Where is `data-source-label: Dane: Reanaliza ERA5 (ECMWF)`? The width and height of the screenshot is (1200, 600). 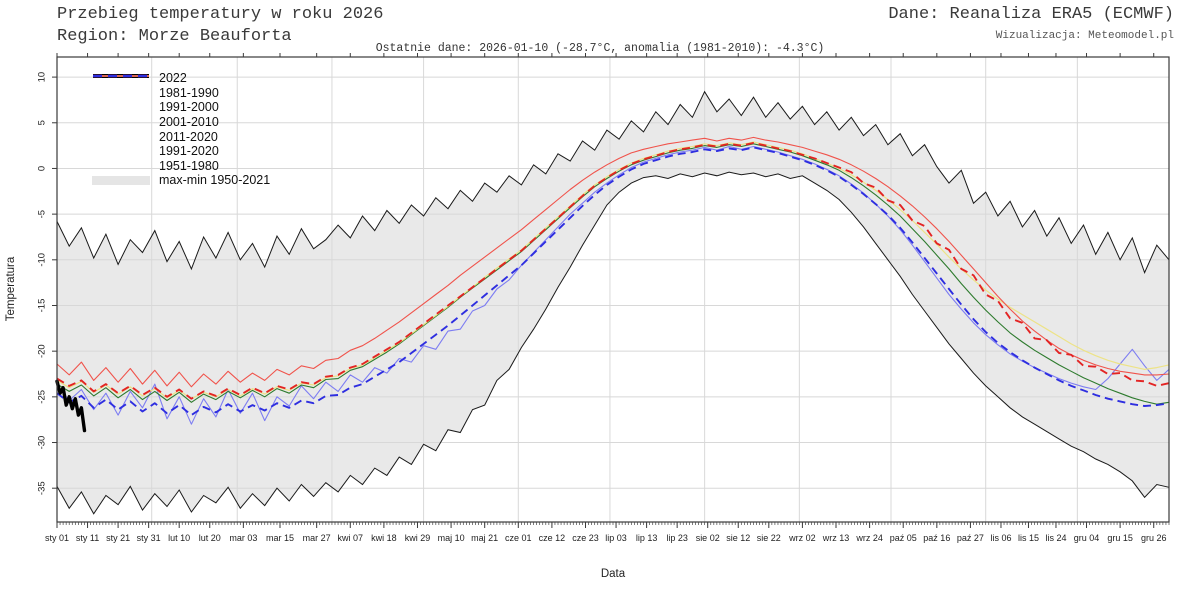
data-source-label: Dane: Reanaliza ERA5 (ECMWF) is located at coordinates (1031, 14).